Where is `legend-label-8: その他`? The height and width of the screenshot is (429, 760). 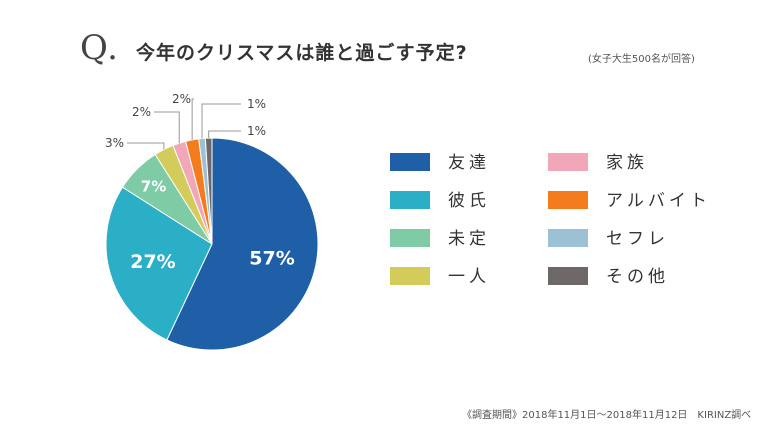 legend-label-8: その他 is located at coordinates (637, 277).